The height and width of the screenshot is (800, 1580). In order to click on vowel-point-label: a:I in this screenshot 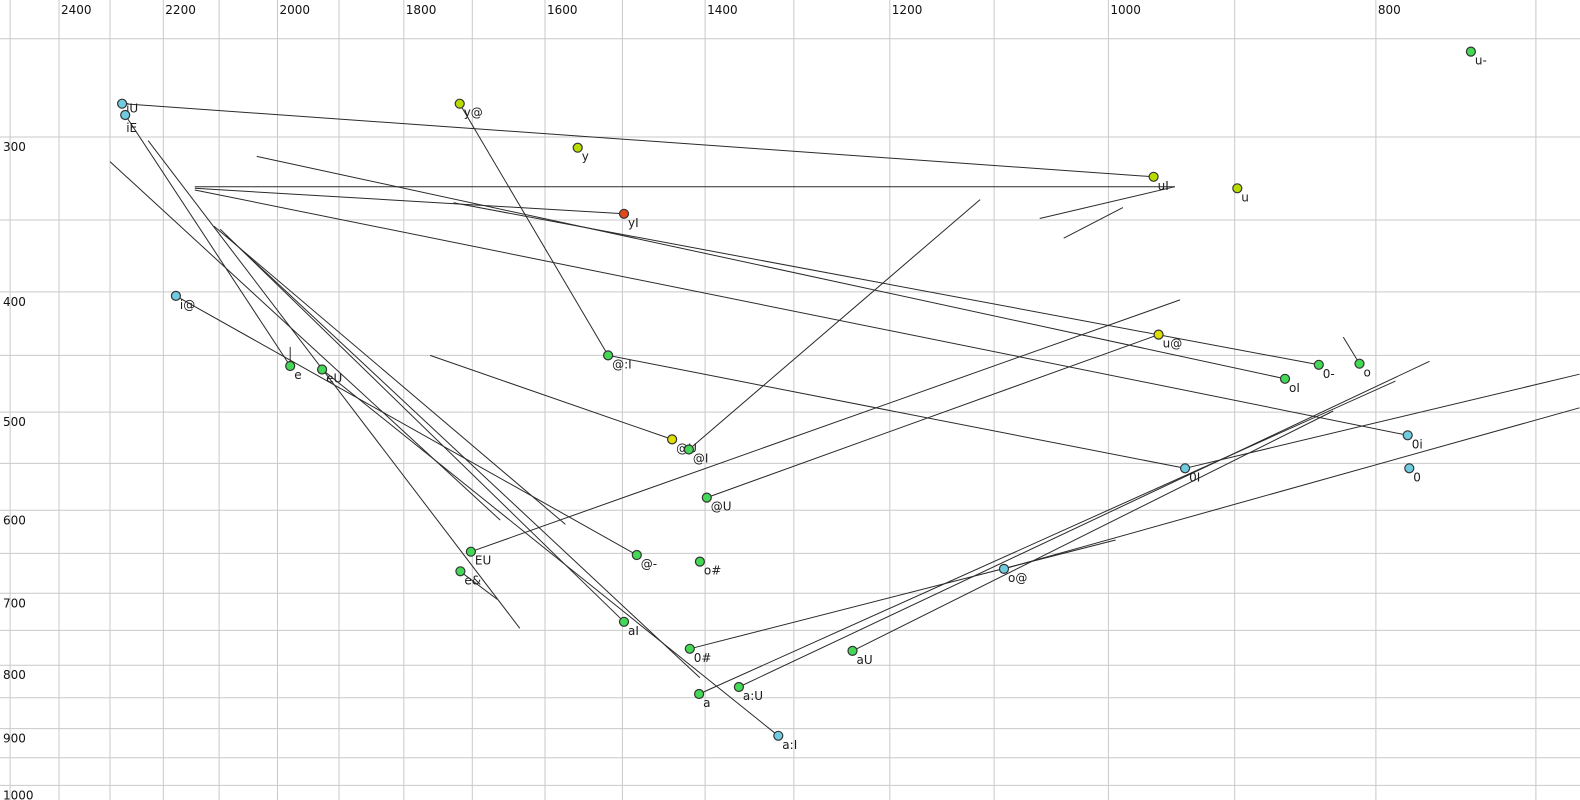, I will do `click(789, 745)`.